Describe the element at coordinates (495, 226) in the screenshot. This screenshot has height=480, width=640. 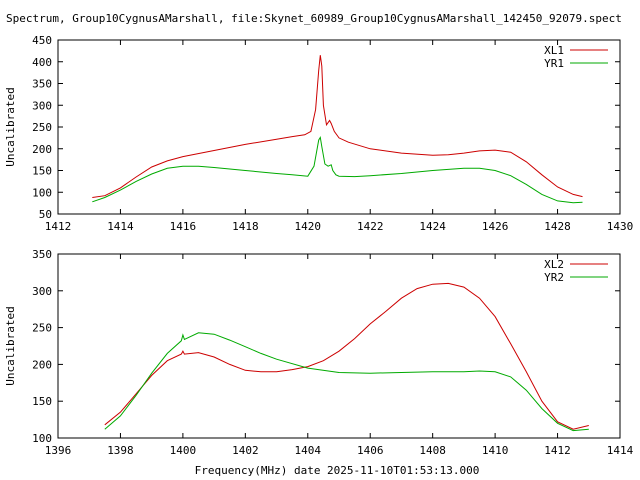
I see `x-tick-label: 1426` at that location.